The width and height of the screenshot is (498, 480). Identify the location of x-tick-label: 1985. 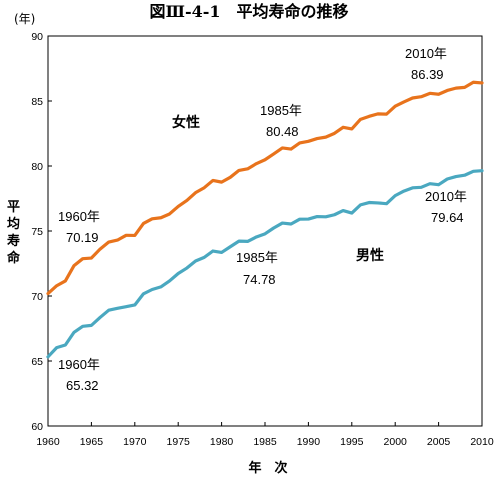
(265, 442).